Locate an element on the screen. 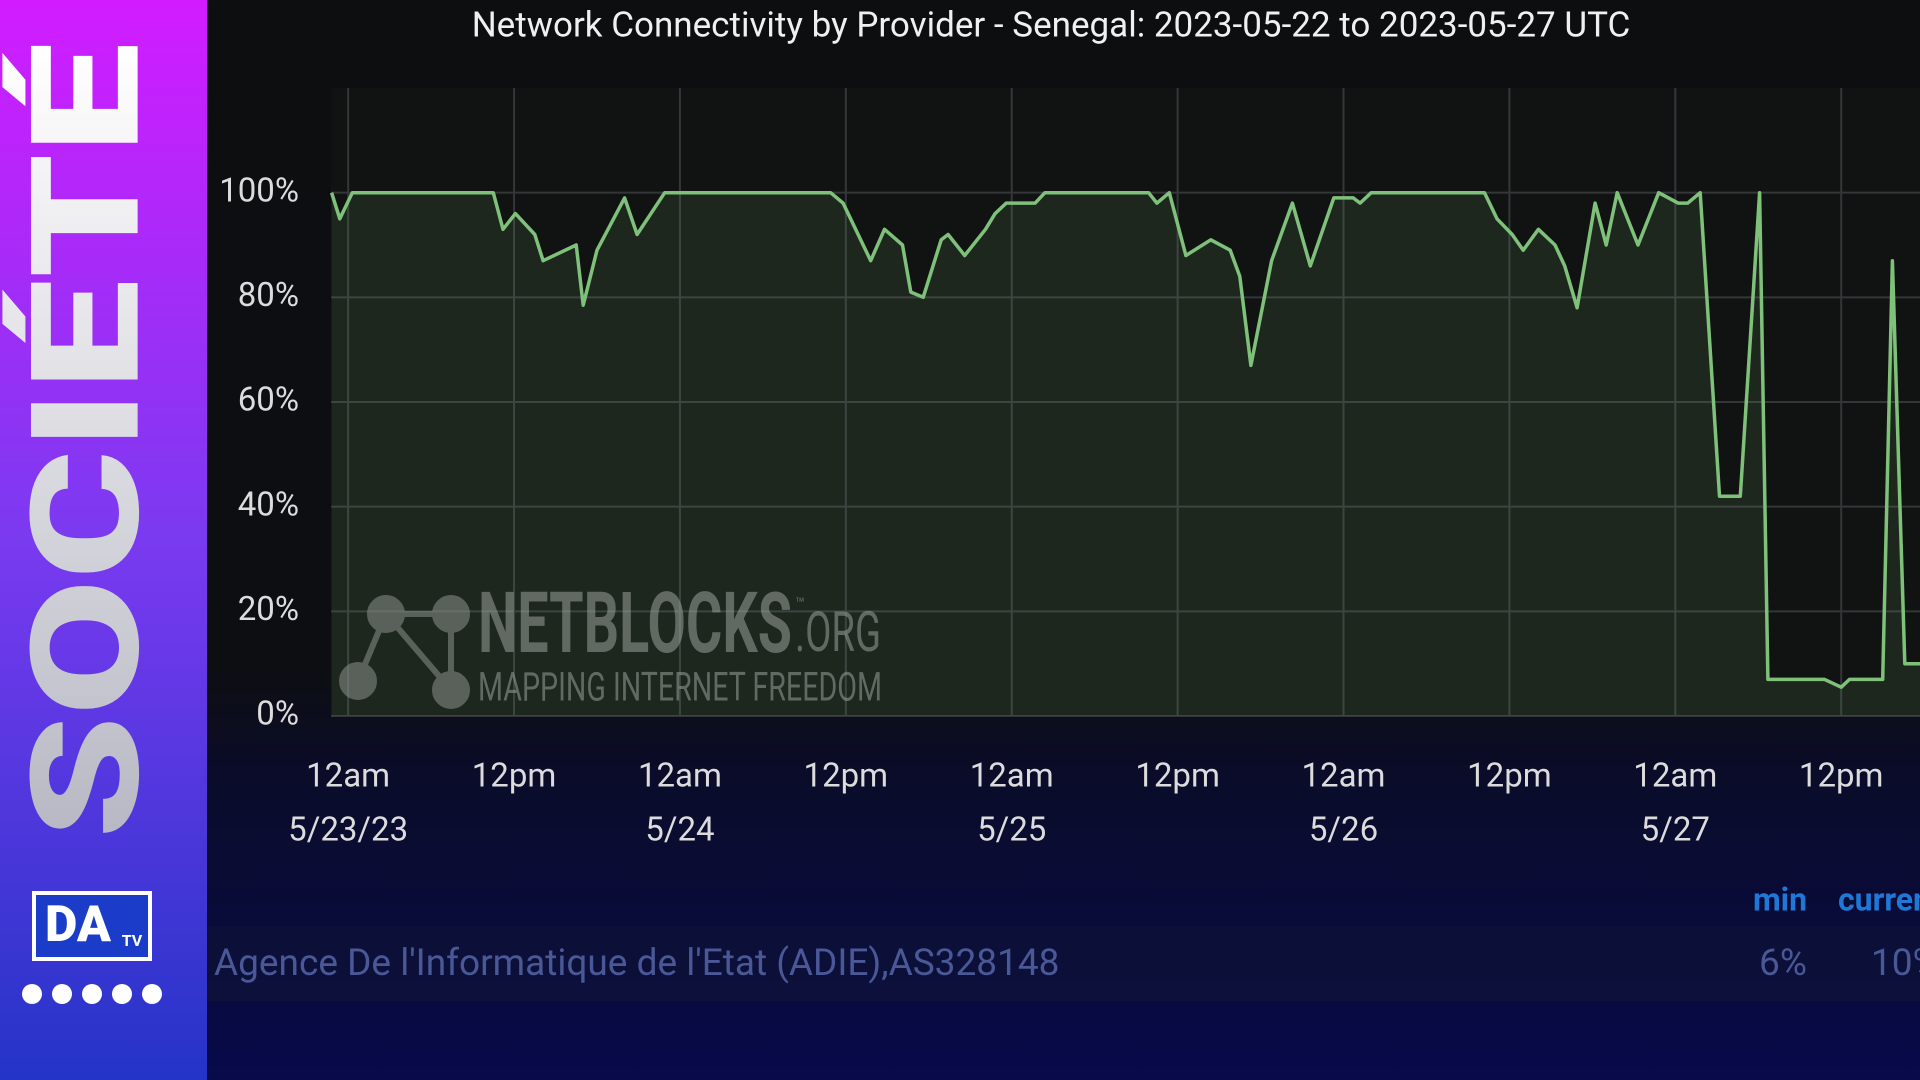  watermark-domain: .ORG is located at coordinates (838, 632).